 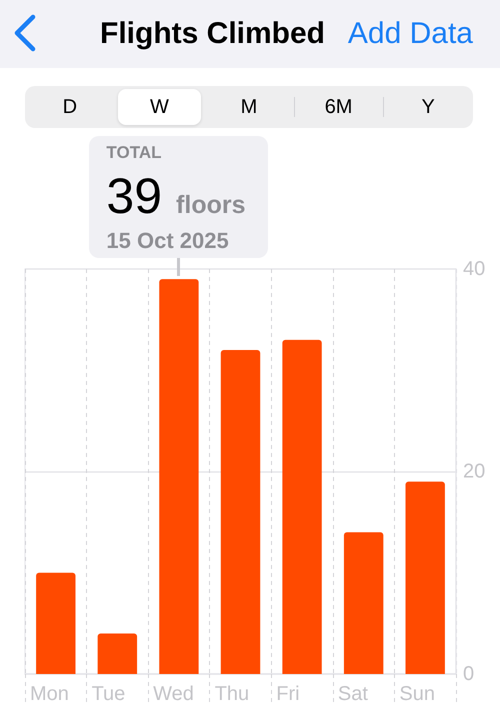 What do you see at coordinates (178, 197) in the screenshot?
I see `callout-box: TOTAL 39 floors 15 Oct 2025` at bounding box center [178, 197].